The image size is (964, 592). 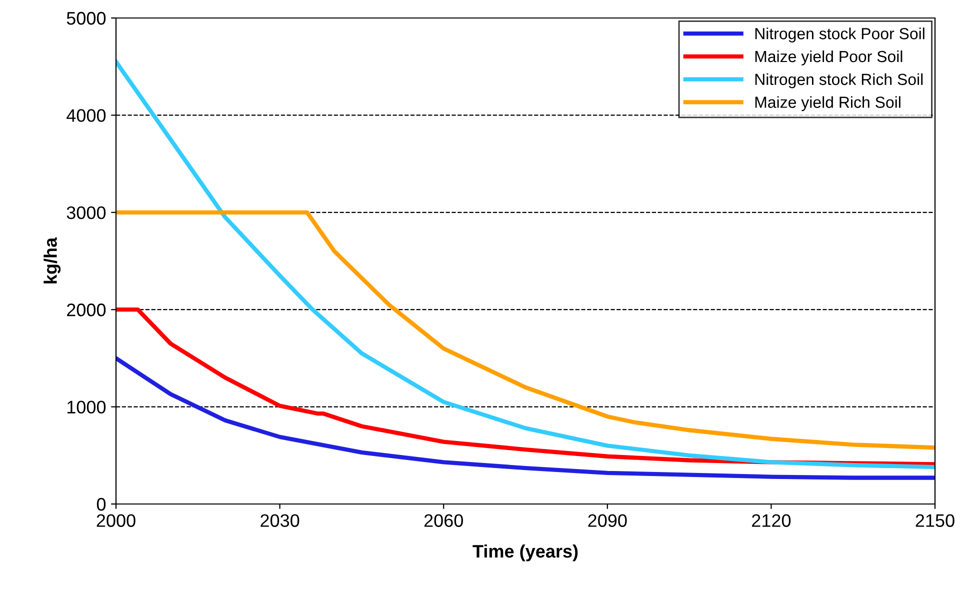 What do you see at coordinates (525, 553) in the screenshot?
I see `x-axis-title: Time (years)` at bounding box center [525, 553].